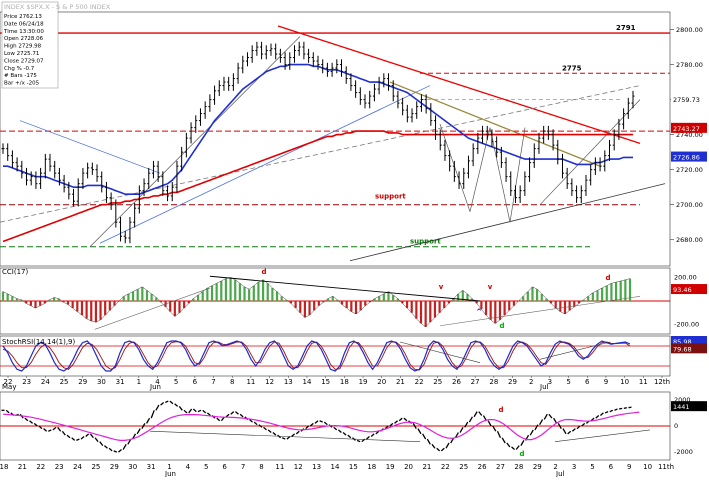 The height and width of the screenshot is (481, 709). What do you see at coordinates (560, 473) in the screenshot?
I see `bottom-month-jul: Jul` at bounding box center [560, 473].